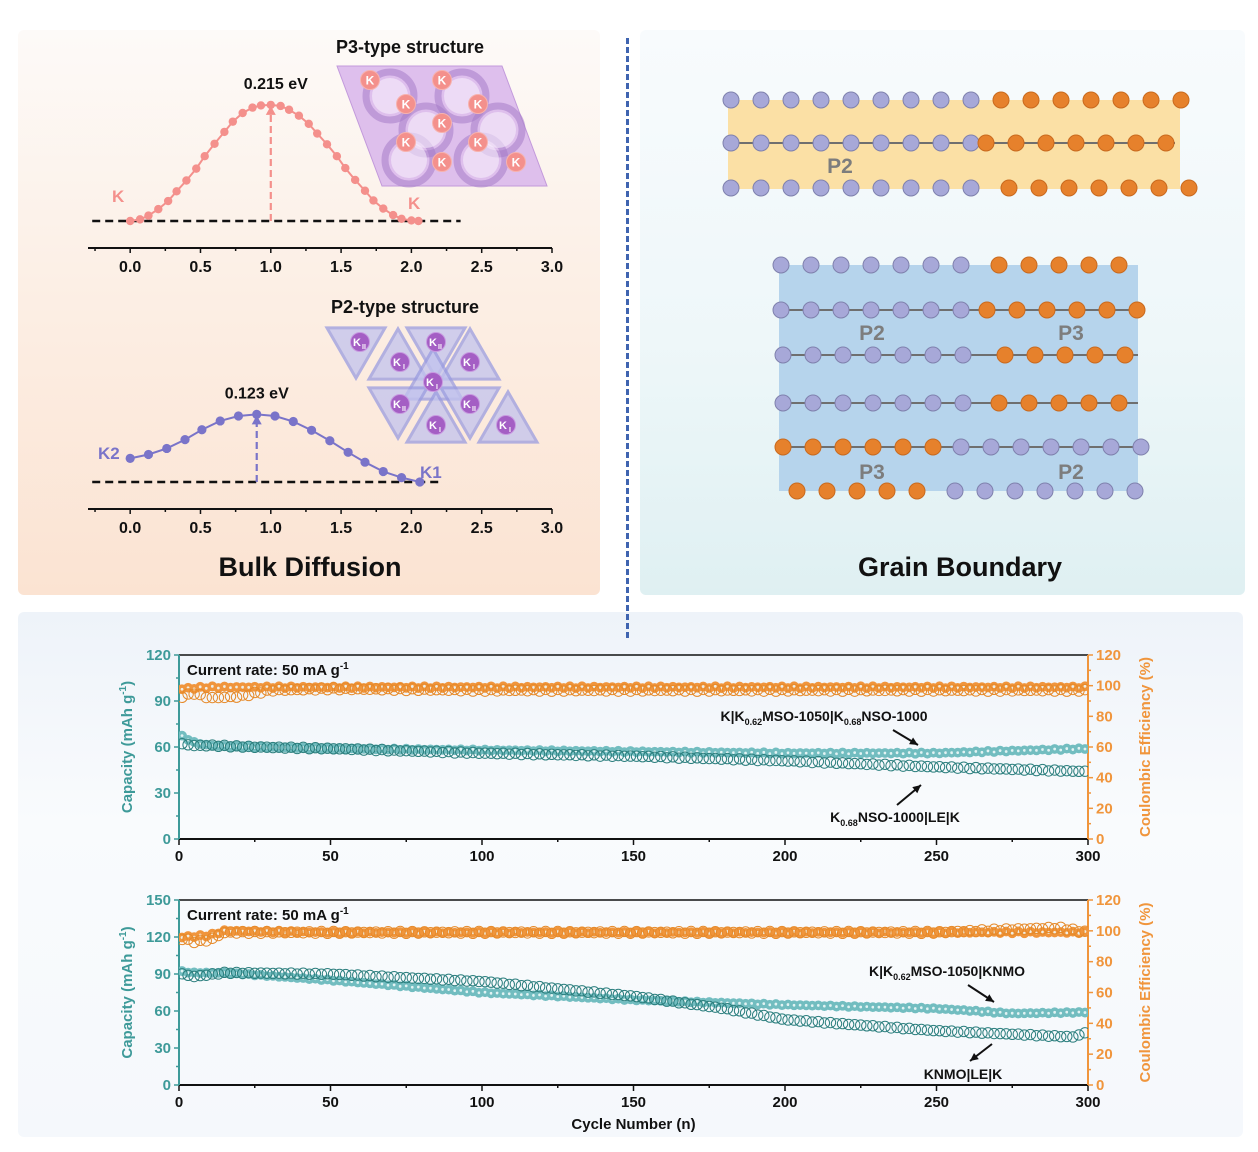  Describe the element at coordinates (506, 425) in the screenshot. I see `k-ion` at that location.